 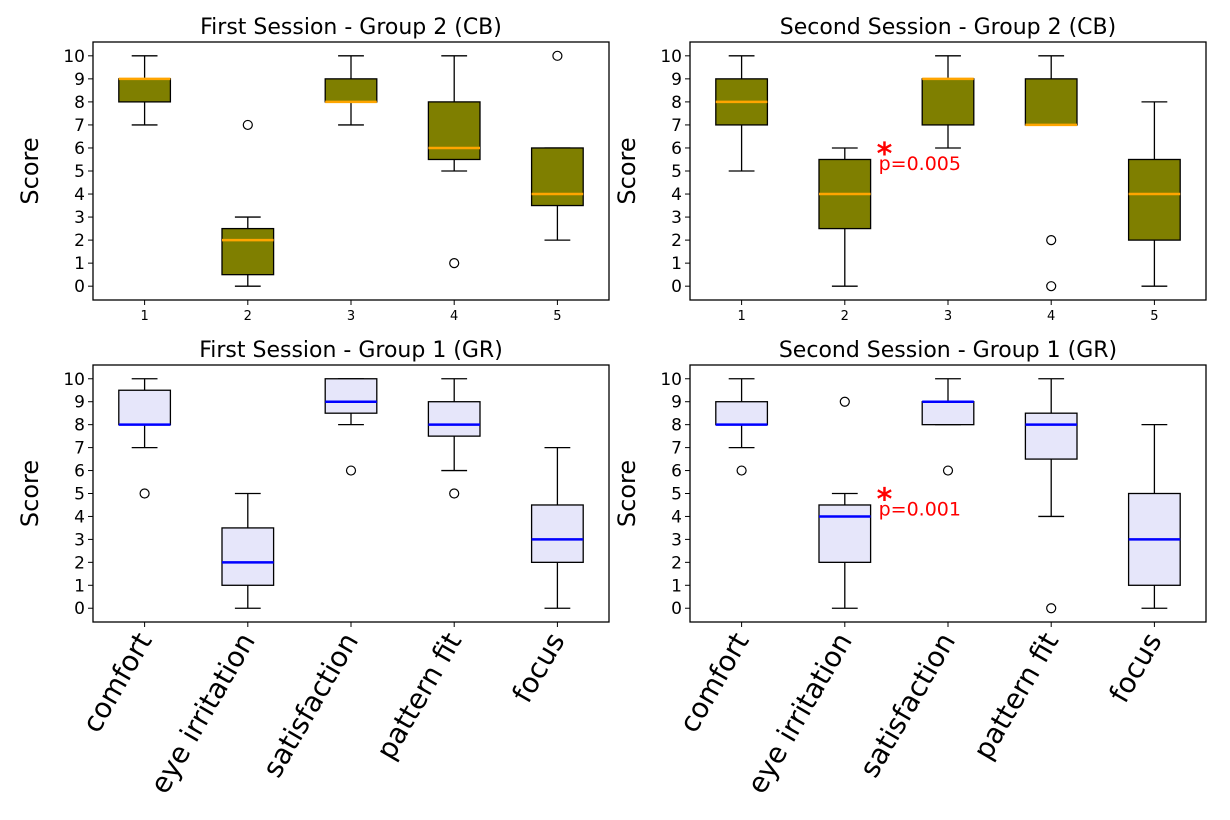 What do you see at coordinates (920, 164) in the screenshot?
I see `p-value-label: p=0.005` at bounding box center [920, 164].